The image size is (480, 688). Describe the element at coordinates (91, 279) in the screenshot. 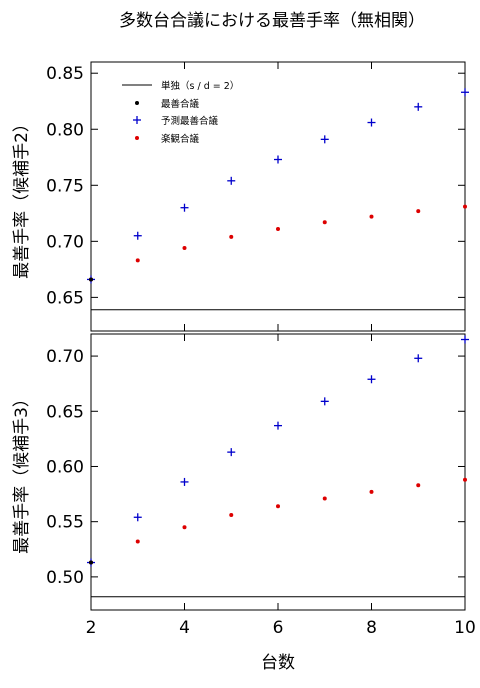

I see `top-best-point` at that location.